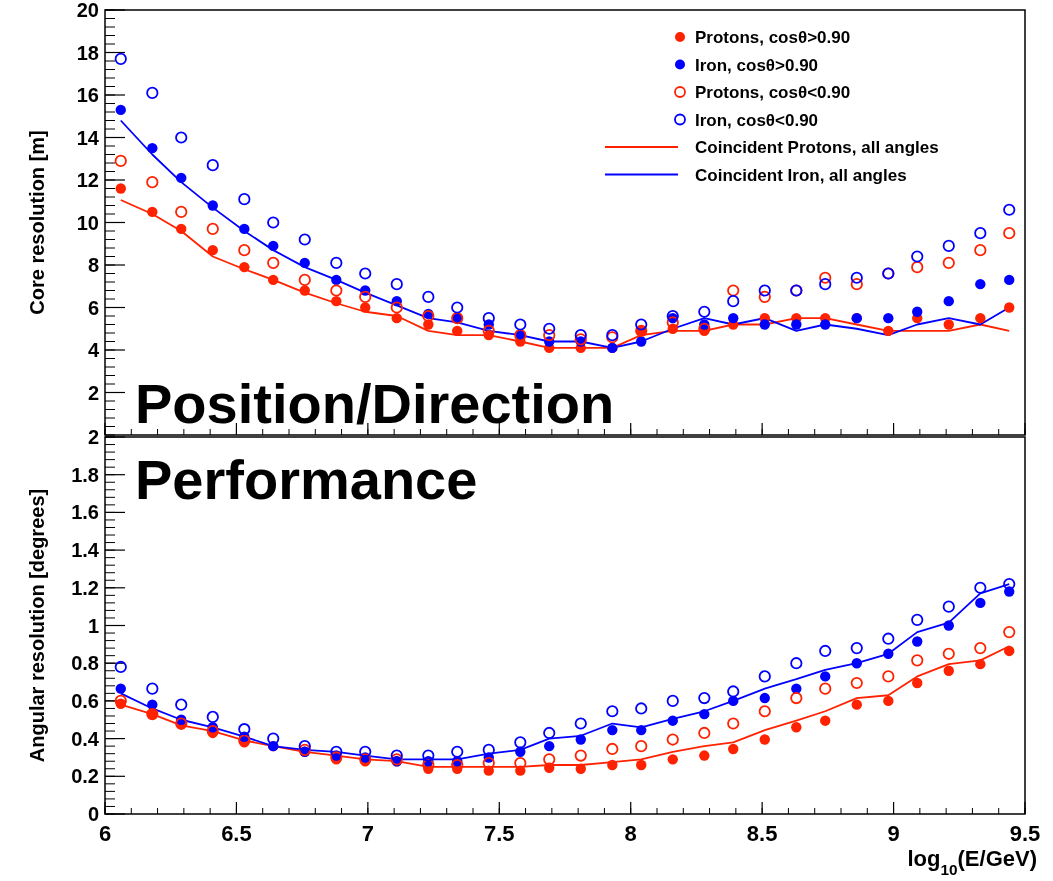 Image resolution: width=1053 pixels, height=881 pixels. I want to click on x-tick-label: 7.5, so click(499, 833).